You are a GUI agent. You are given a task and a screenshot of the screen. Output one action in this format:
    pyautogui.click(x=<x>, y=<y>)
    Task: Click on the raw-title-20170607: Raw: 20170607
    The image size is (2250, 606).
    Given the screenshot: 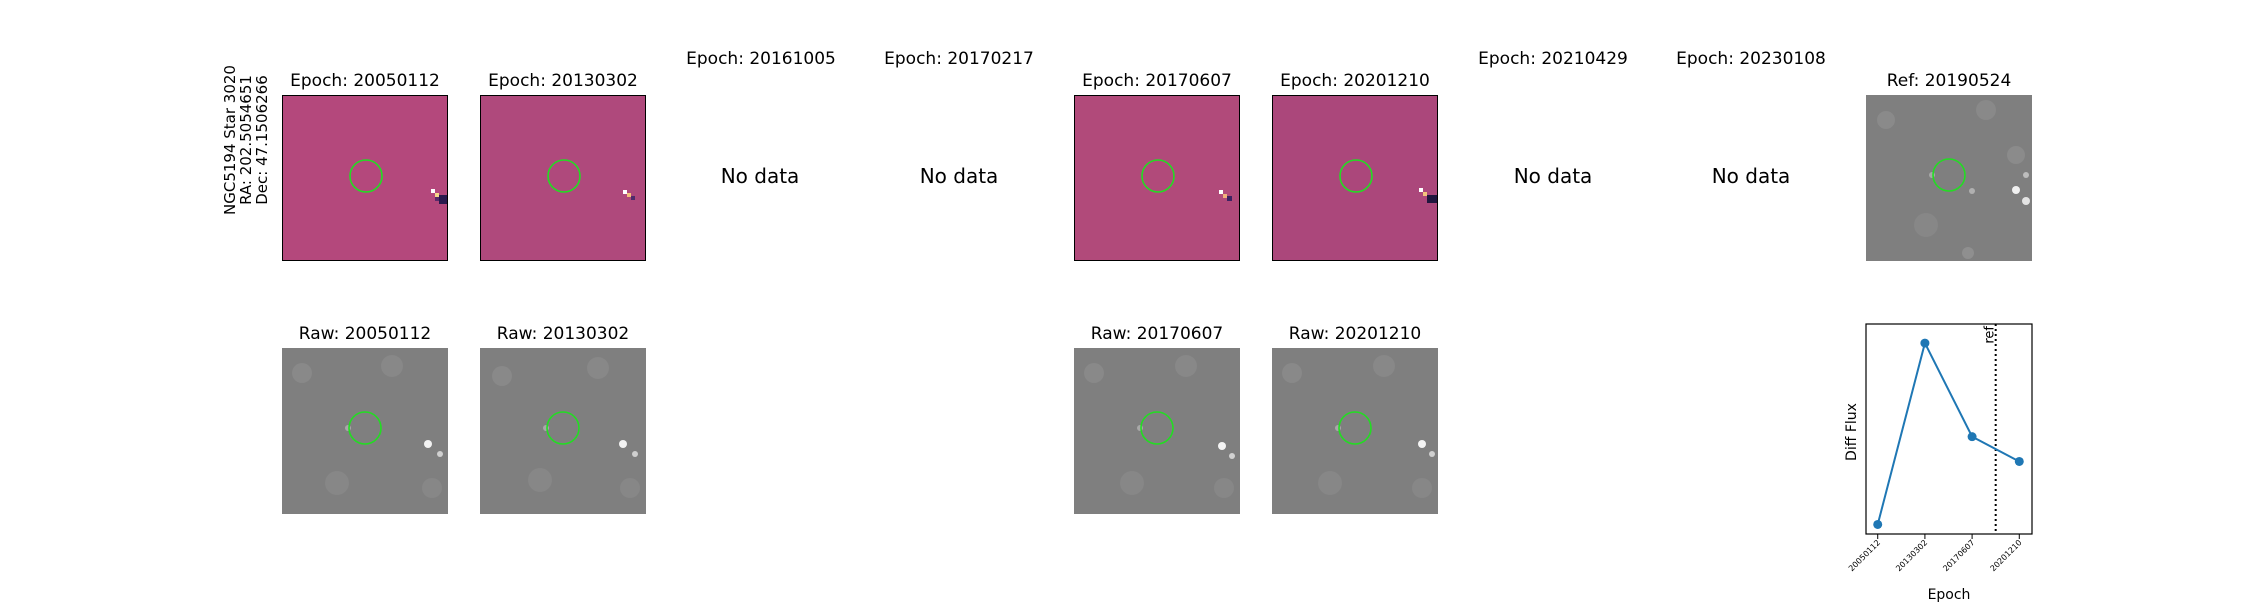 What is the action you would take?
    pyautogui.click(x=1157, y=334)
    